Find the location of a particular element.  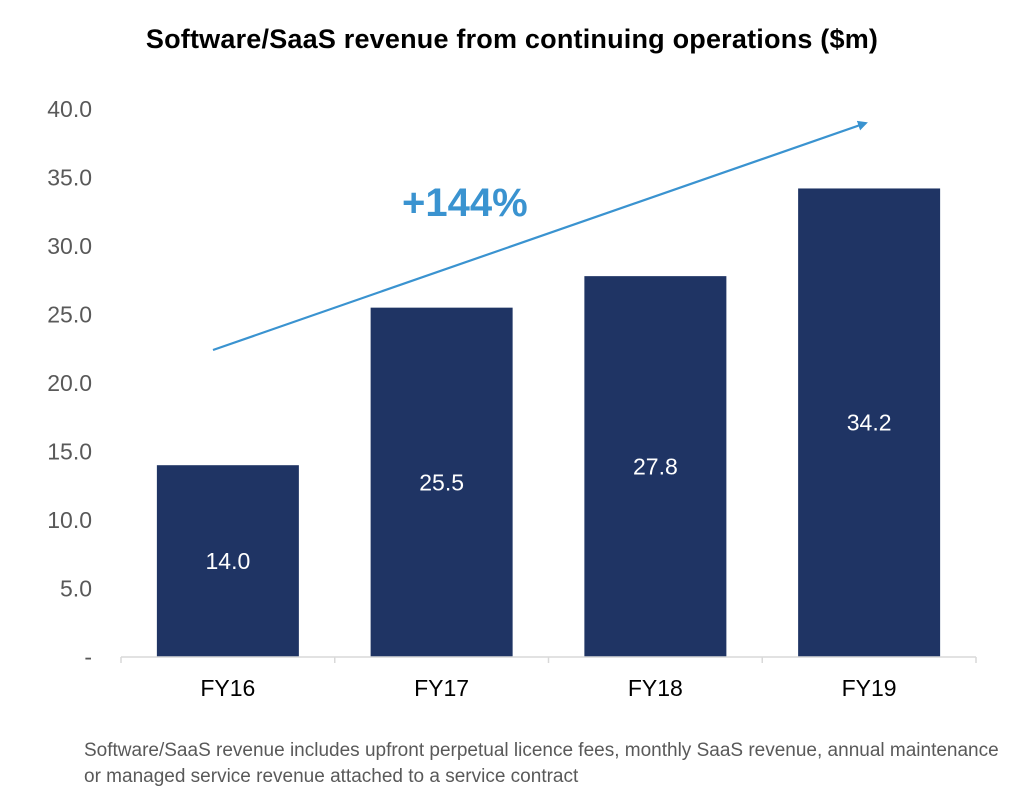

y-tick-label: - is located at coordinates (88, 657).